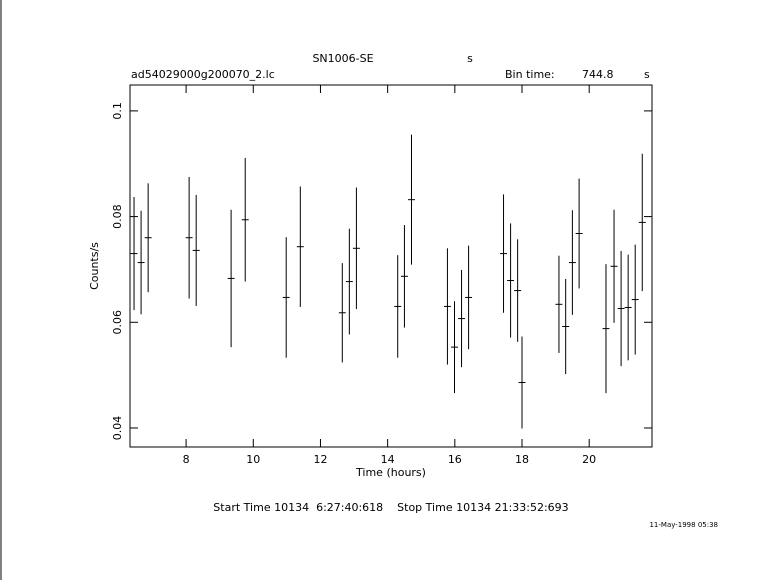 The height and width of the screenshot is (580, 781). I want to click on bin-time-unit: s, so click(647, 74).